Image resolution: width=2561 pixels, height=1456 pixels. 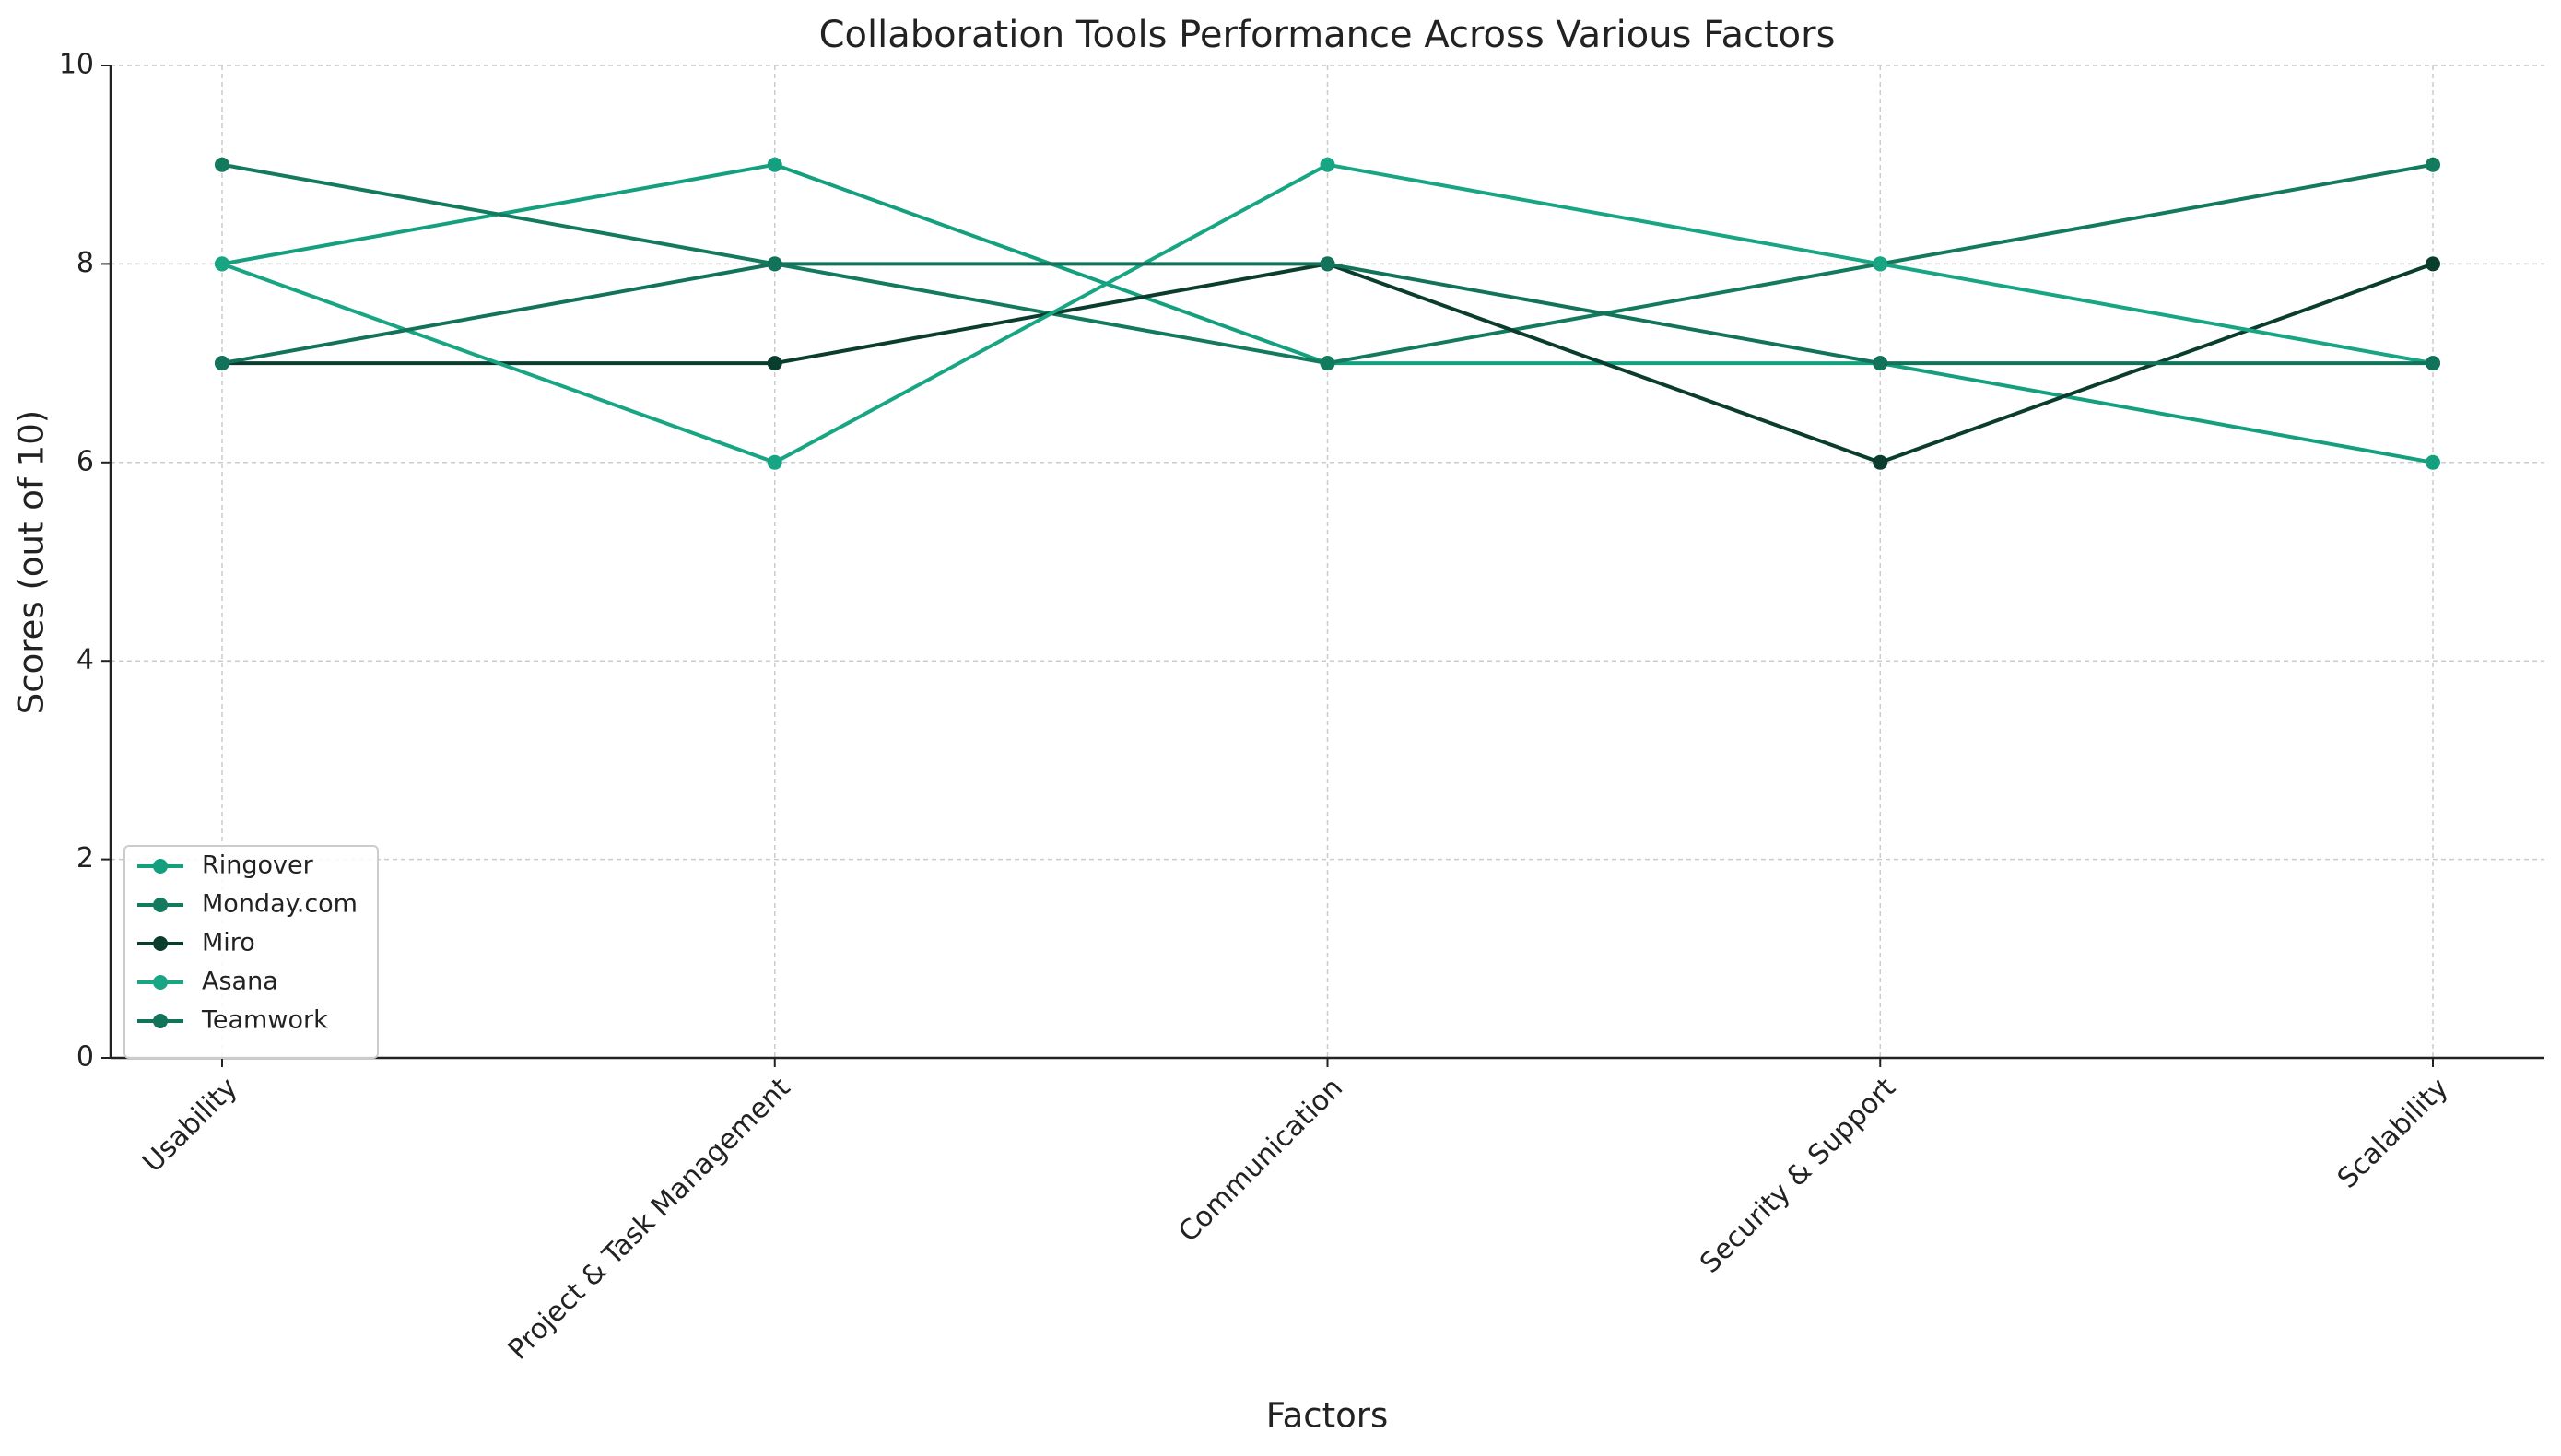 I want to click on y-axis-label: Scores (out of 10), so click(x=32, y=562).